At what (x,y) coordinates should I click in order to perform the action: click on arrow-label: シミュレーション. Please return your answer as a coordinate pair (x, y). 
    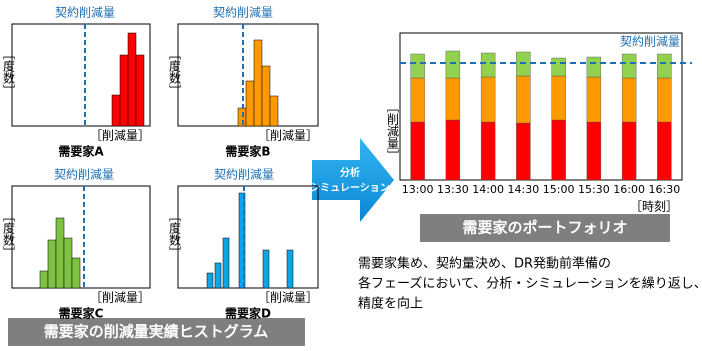
    Looking at the image, I should click on (350, 188).